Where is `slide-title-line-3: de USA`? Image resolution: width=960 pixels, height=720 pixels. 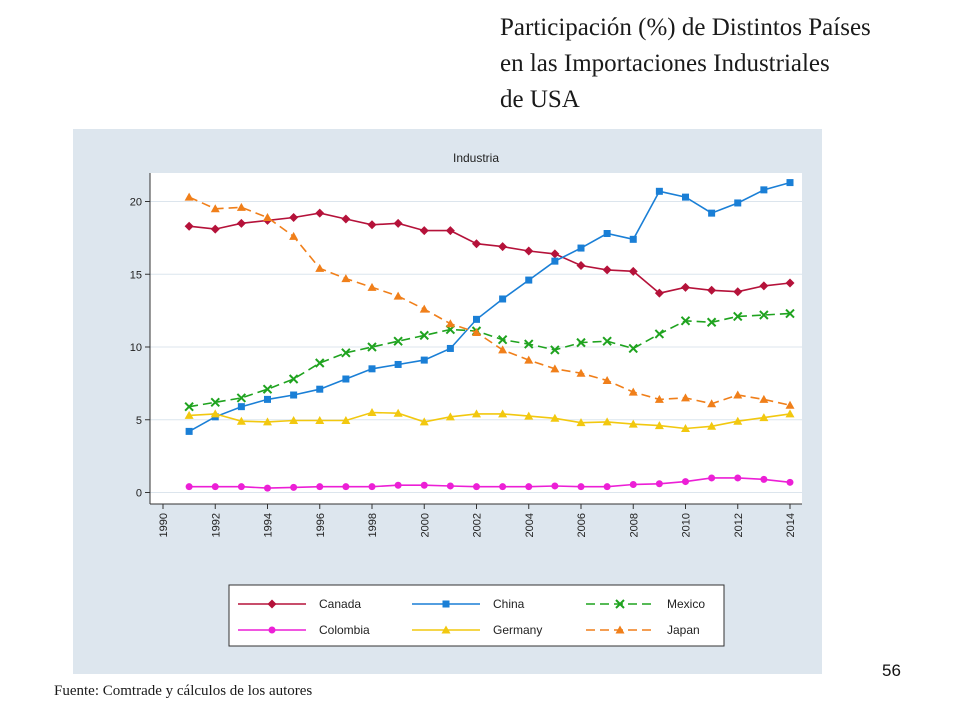
slide-title-line-3: de USA is located at coordinates (540, 99).